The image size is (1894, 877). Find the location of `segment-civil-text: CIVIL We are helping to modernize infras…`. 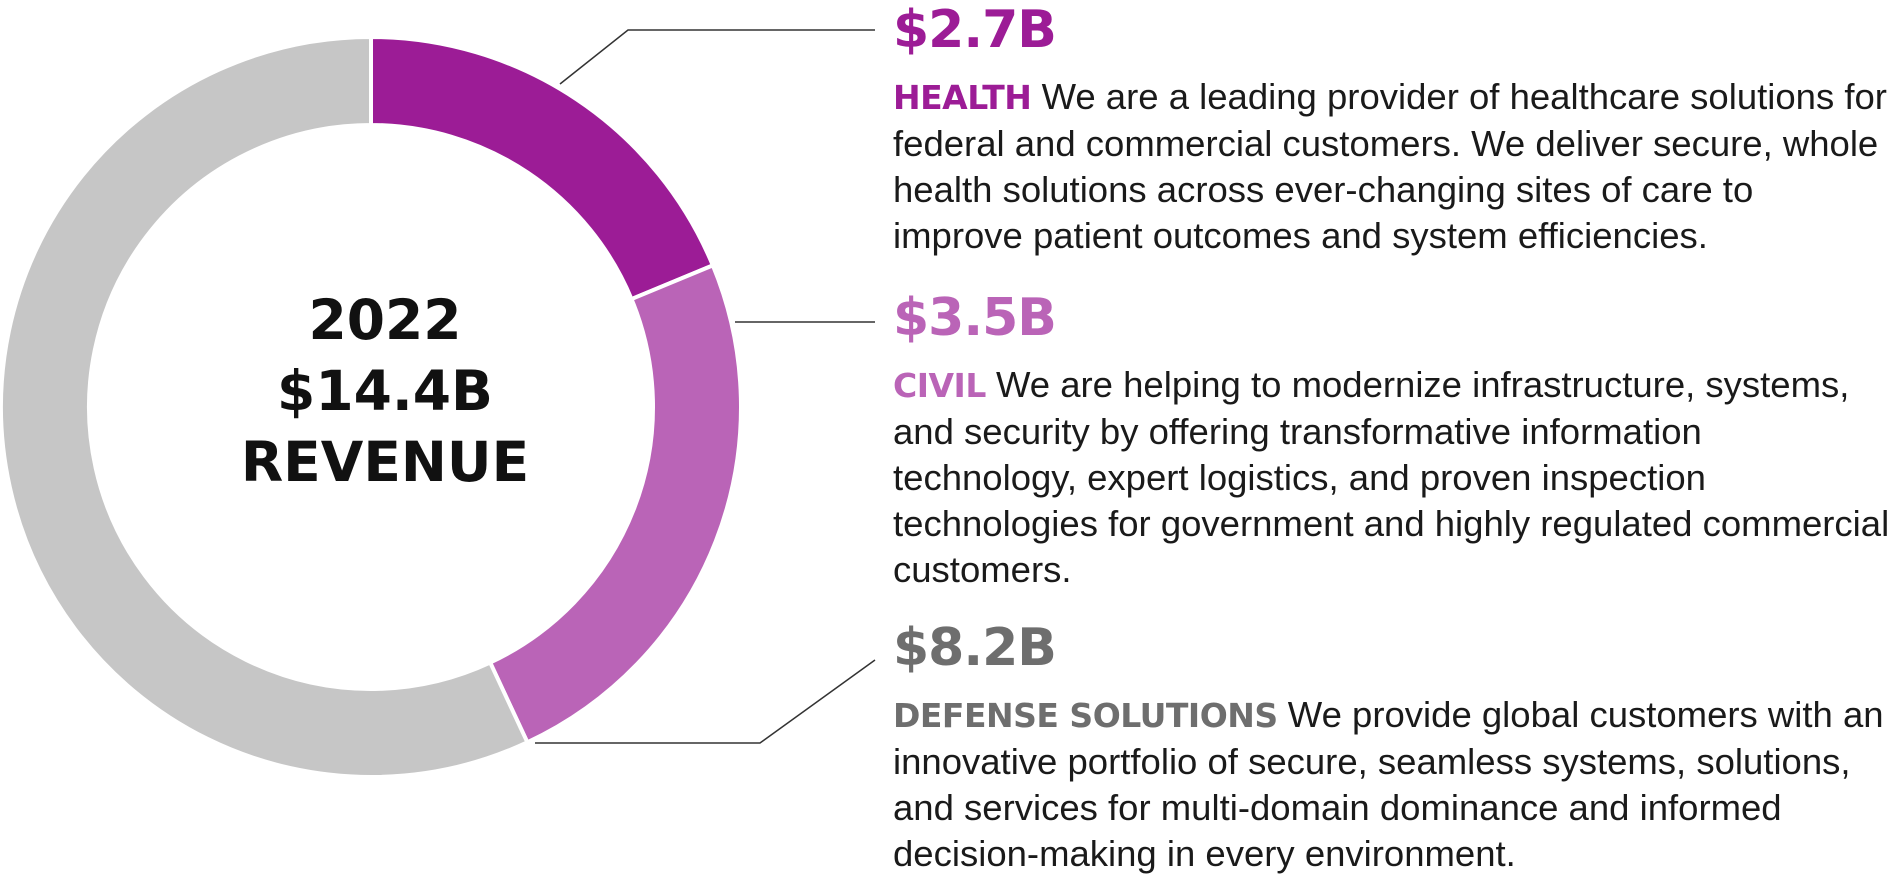

segment-civil-text: CIVIL We are helping to modernize infras… is located at coordinates (1393, 477).